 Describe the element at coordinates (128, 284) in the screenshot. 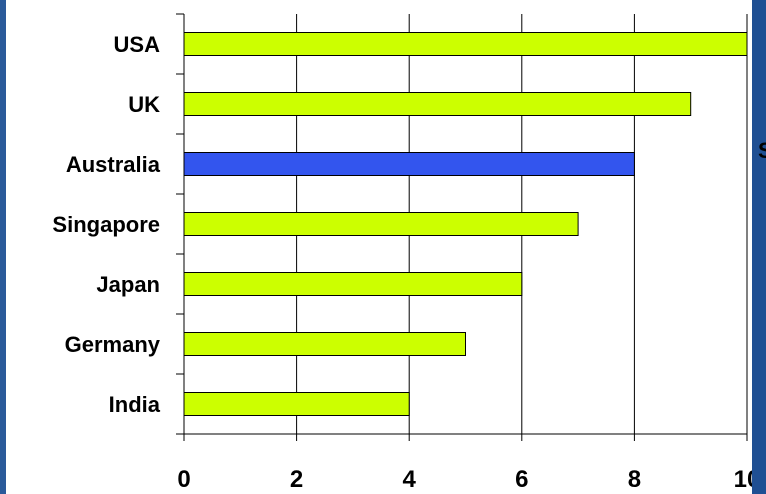

I see `category-label-japan: Japan` at that location.